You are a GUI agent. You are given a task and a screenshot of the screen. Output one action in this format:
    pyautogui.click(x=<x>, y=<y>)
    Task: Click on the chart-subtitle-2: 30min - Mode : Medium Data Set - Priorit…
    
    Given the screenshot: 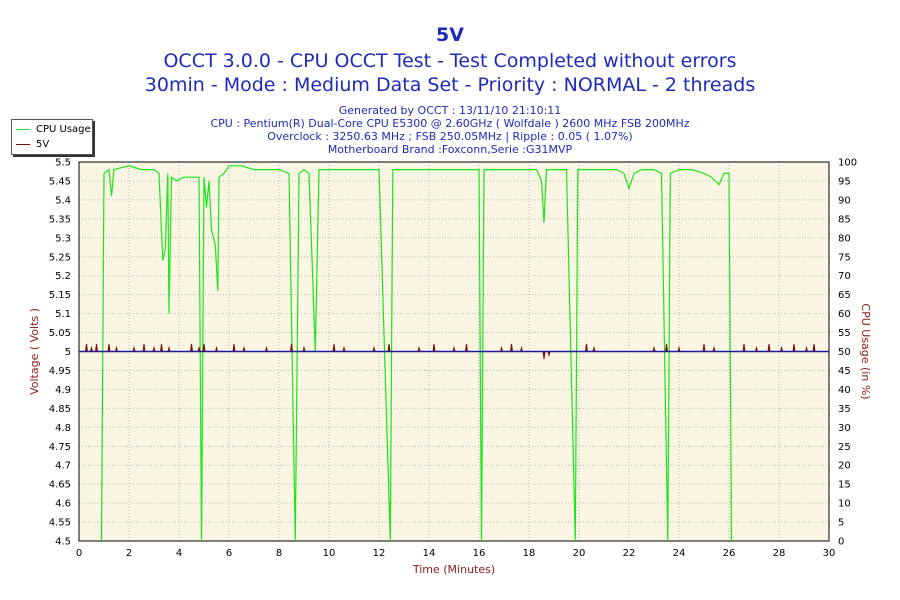 What is the action you would take?
    pyautogui.click(x=450, y=85)
    